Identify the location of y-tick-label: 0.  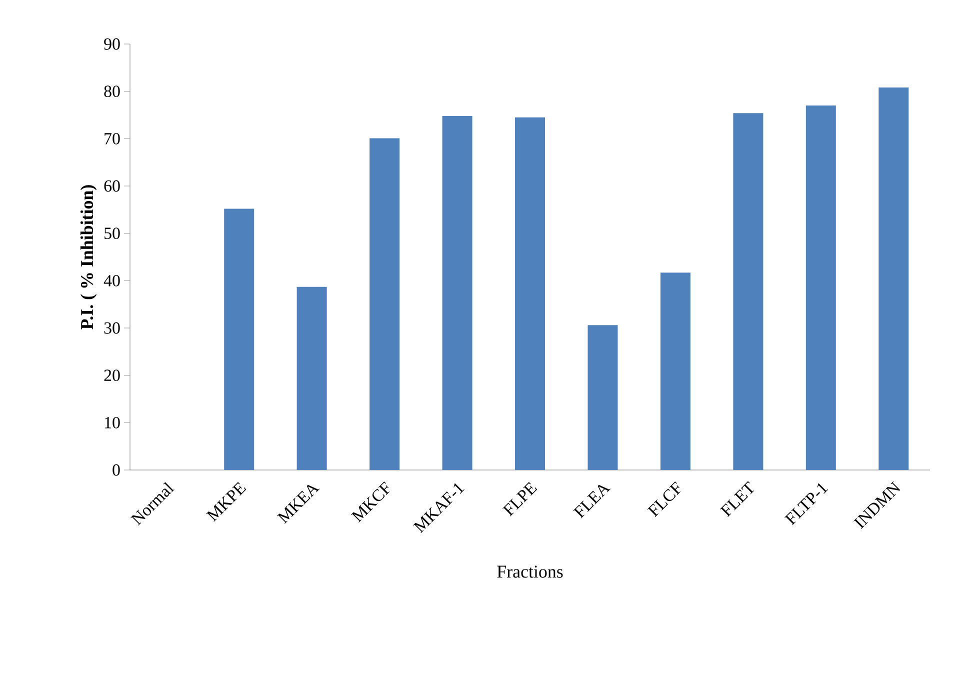
(116, 470).